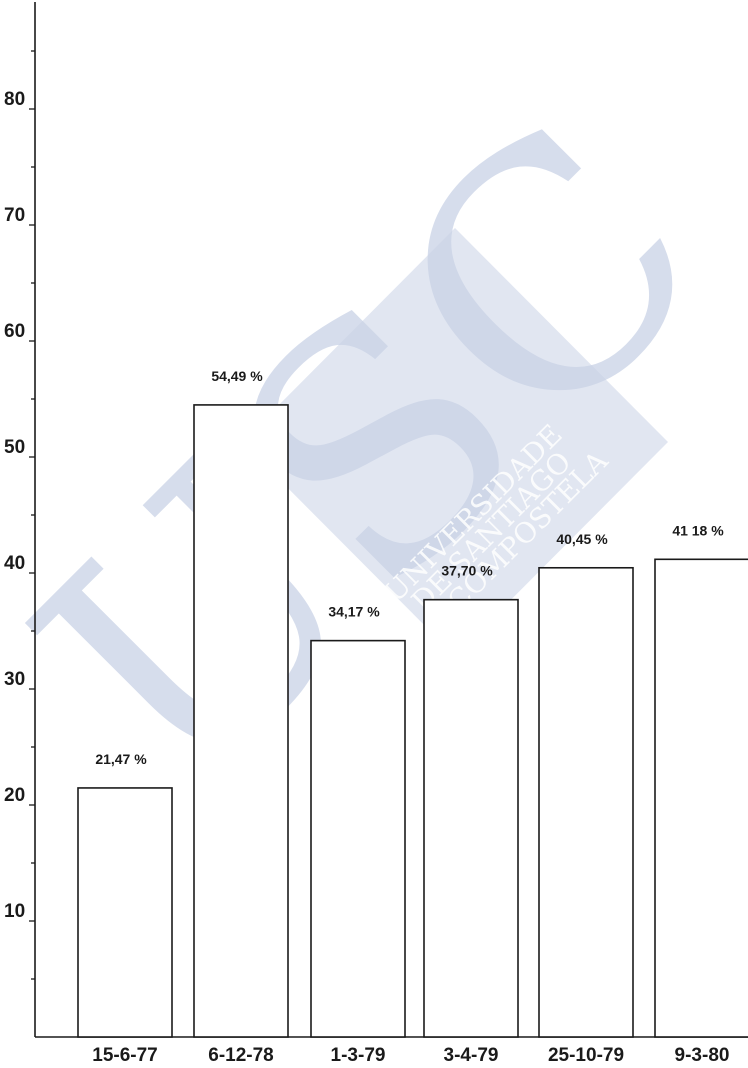 This screenshot has height=1068, width=748. I want to click on x-tick-label: 3-4-79, so click(471, 1055).